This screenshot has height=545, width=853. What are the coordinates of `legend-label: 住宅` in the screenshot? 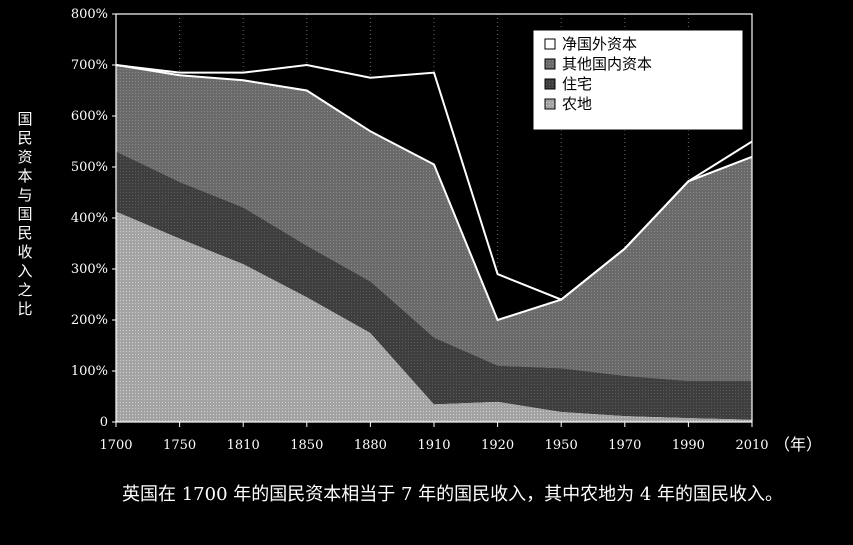 It's located at (577, 84).